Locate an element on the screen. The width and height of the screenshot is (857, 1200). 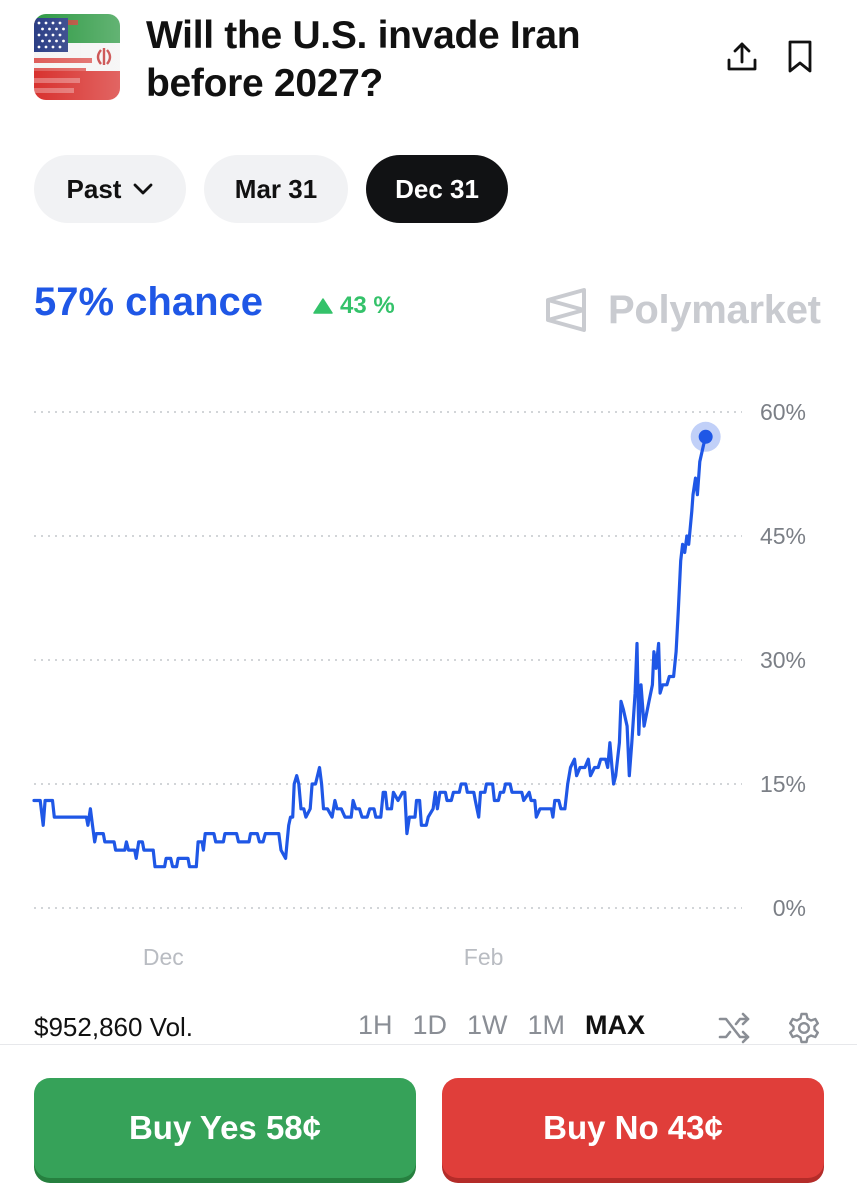
range-max: MAX is located at coordinates (615, 1025).